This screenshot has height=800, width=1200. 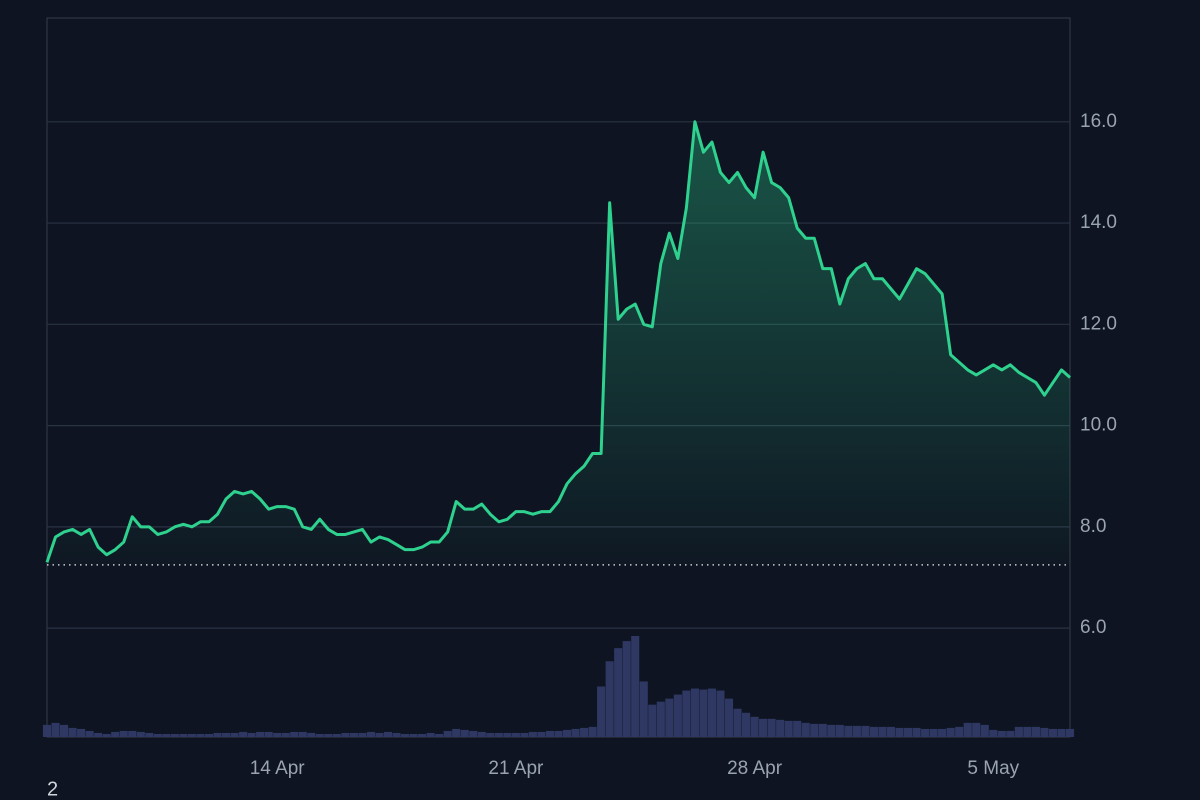 What do you see at coordinates (755, 768) in the screenshot?
I see `x-tick-label: 28 Apr` at bounding box center [755, 768].